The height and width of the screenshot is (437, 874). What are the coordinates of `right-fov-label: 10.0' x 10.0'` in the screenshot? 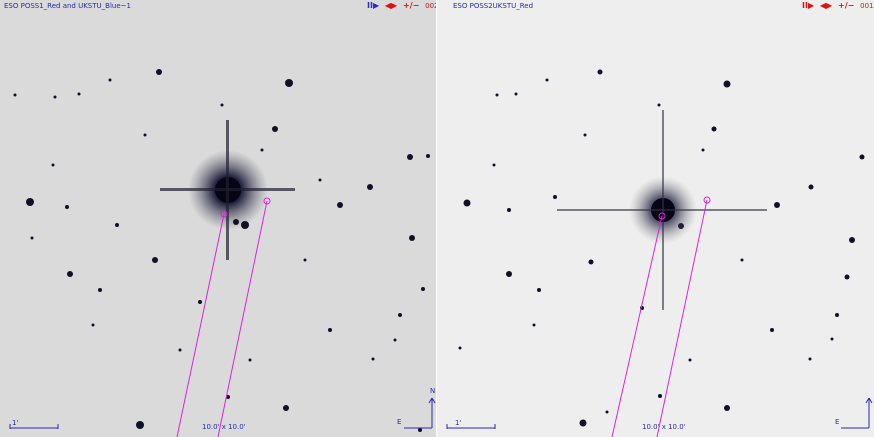 It's located at (664, 427).